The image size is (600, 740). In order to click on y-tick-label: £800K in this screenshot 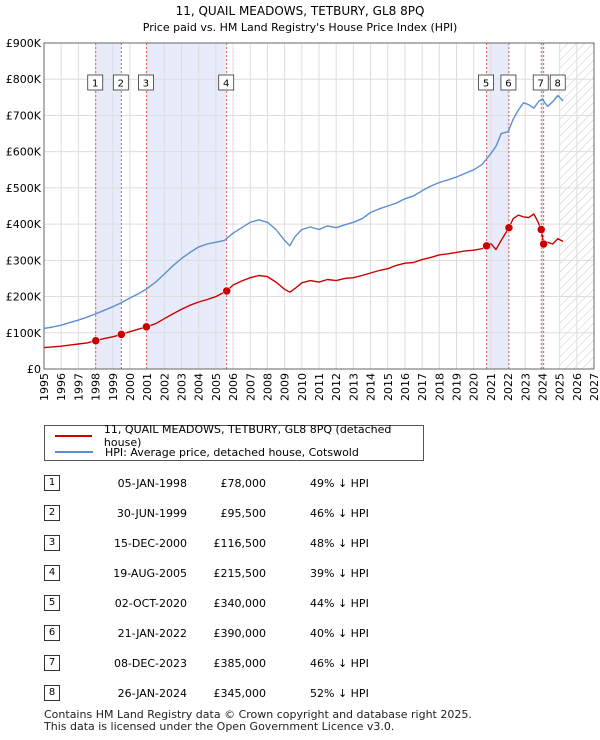, I will do `click(24, 79)`.